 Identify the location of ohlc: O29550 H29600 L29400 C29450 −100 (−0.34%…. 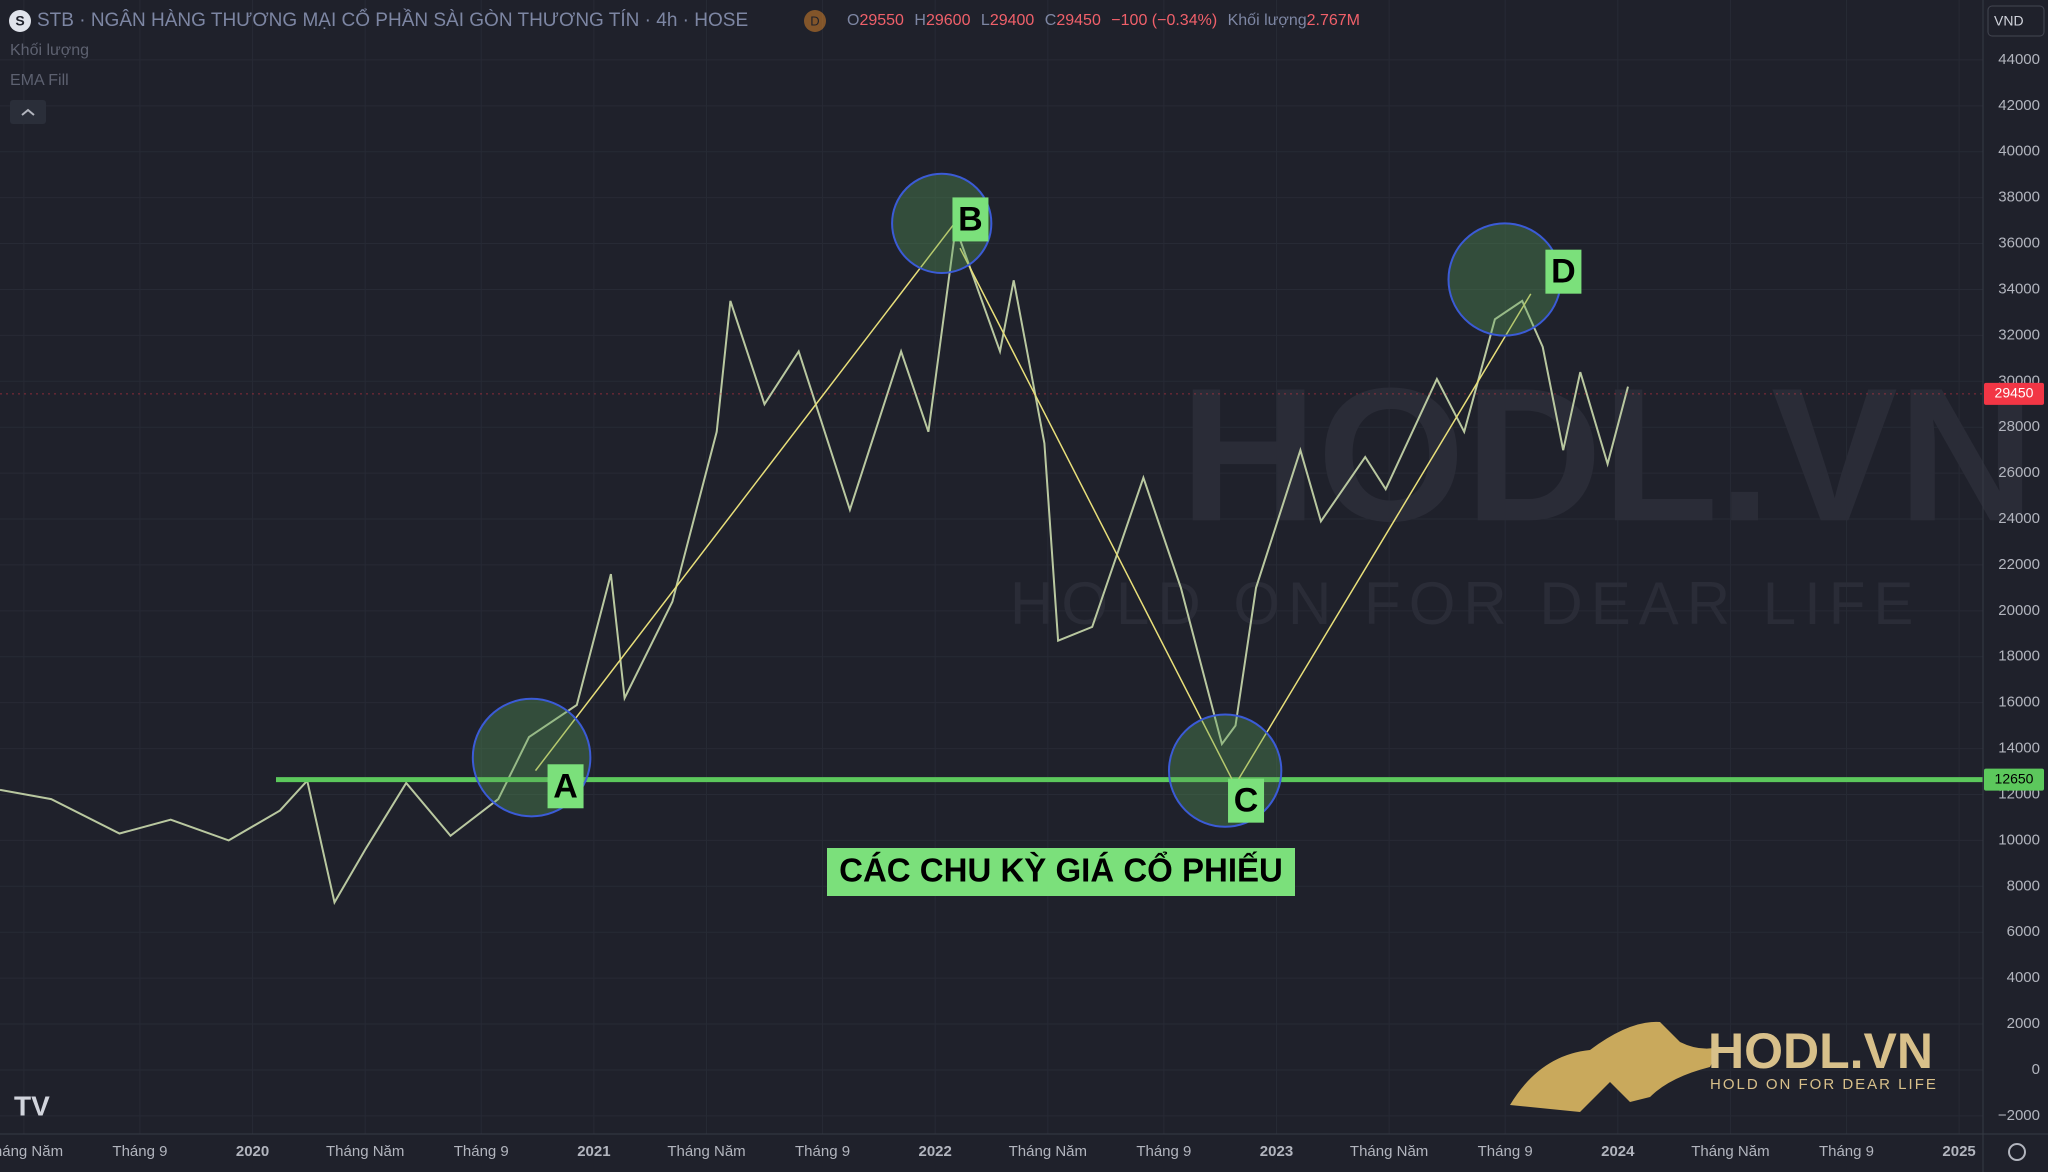
(1103, 20).